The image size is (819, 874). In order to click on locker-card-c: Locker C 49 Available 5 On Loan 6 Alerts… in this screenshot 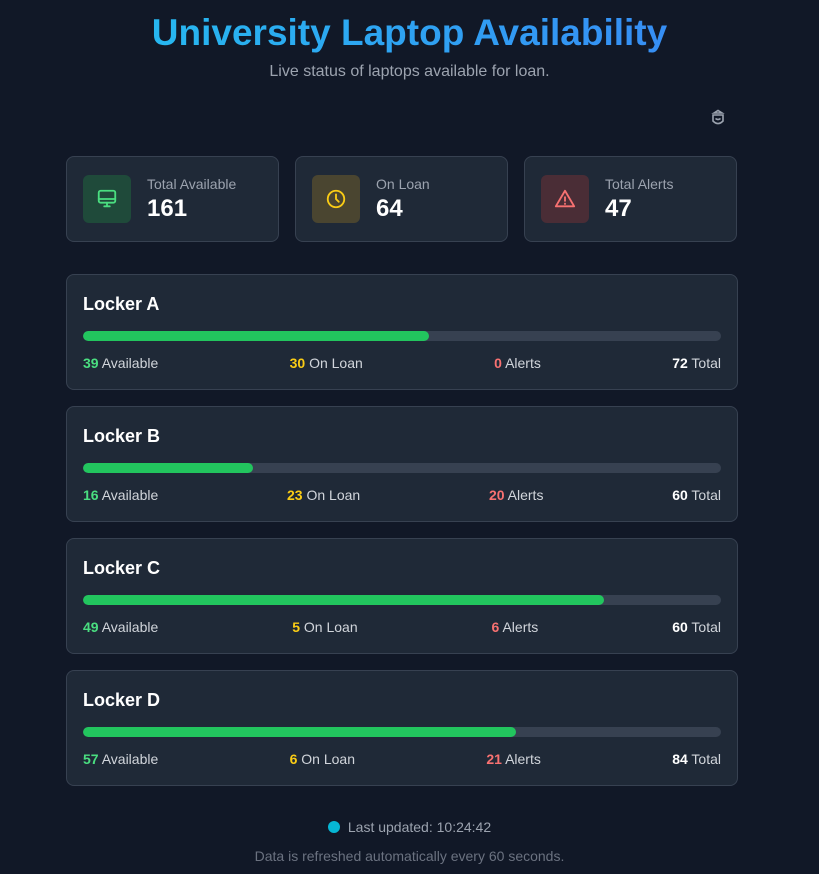, I will do `click(402, 596)`.